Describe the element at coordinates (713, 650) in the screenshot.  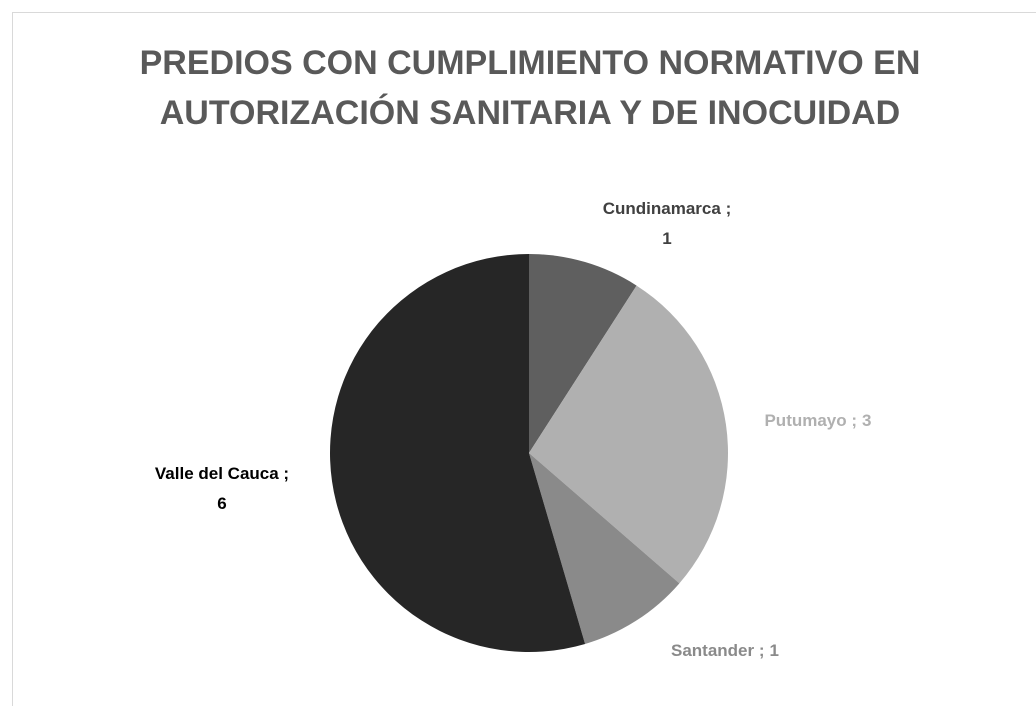
I see `label-category: Santander` at that location.